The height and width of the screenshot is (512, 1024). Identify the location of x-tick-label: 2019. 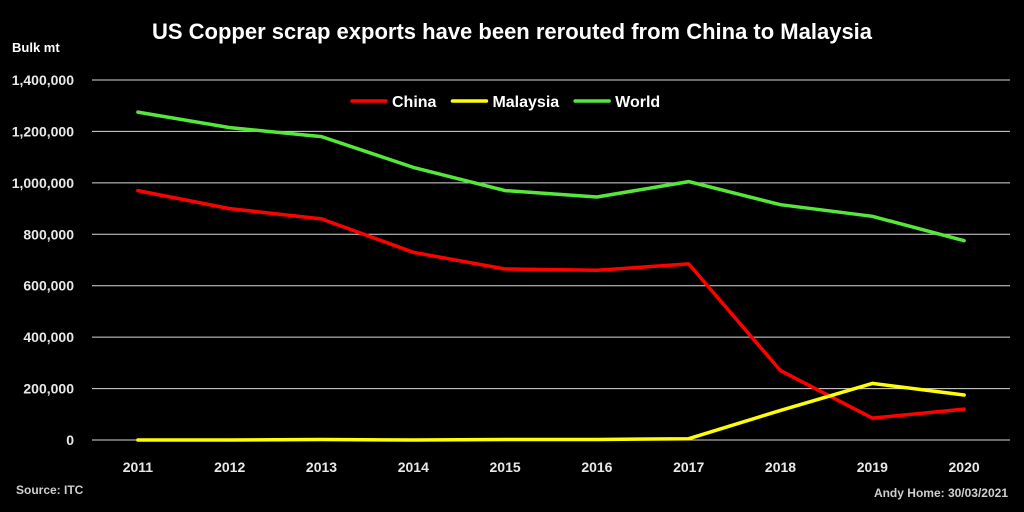
(872, 467).